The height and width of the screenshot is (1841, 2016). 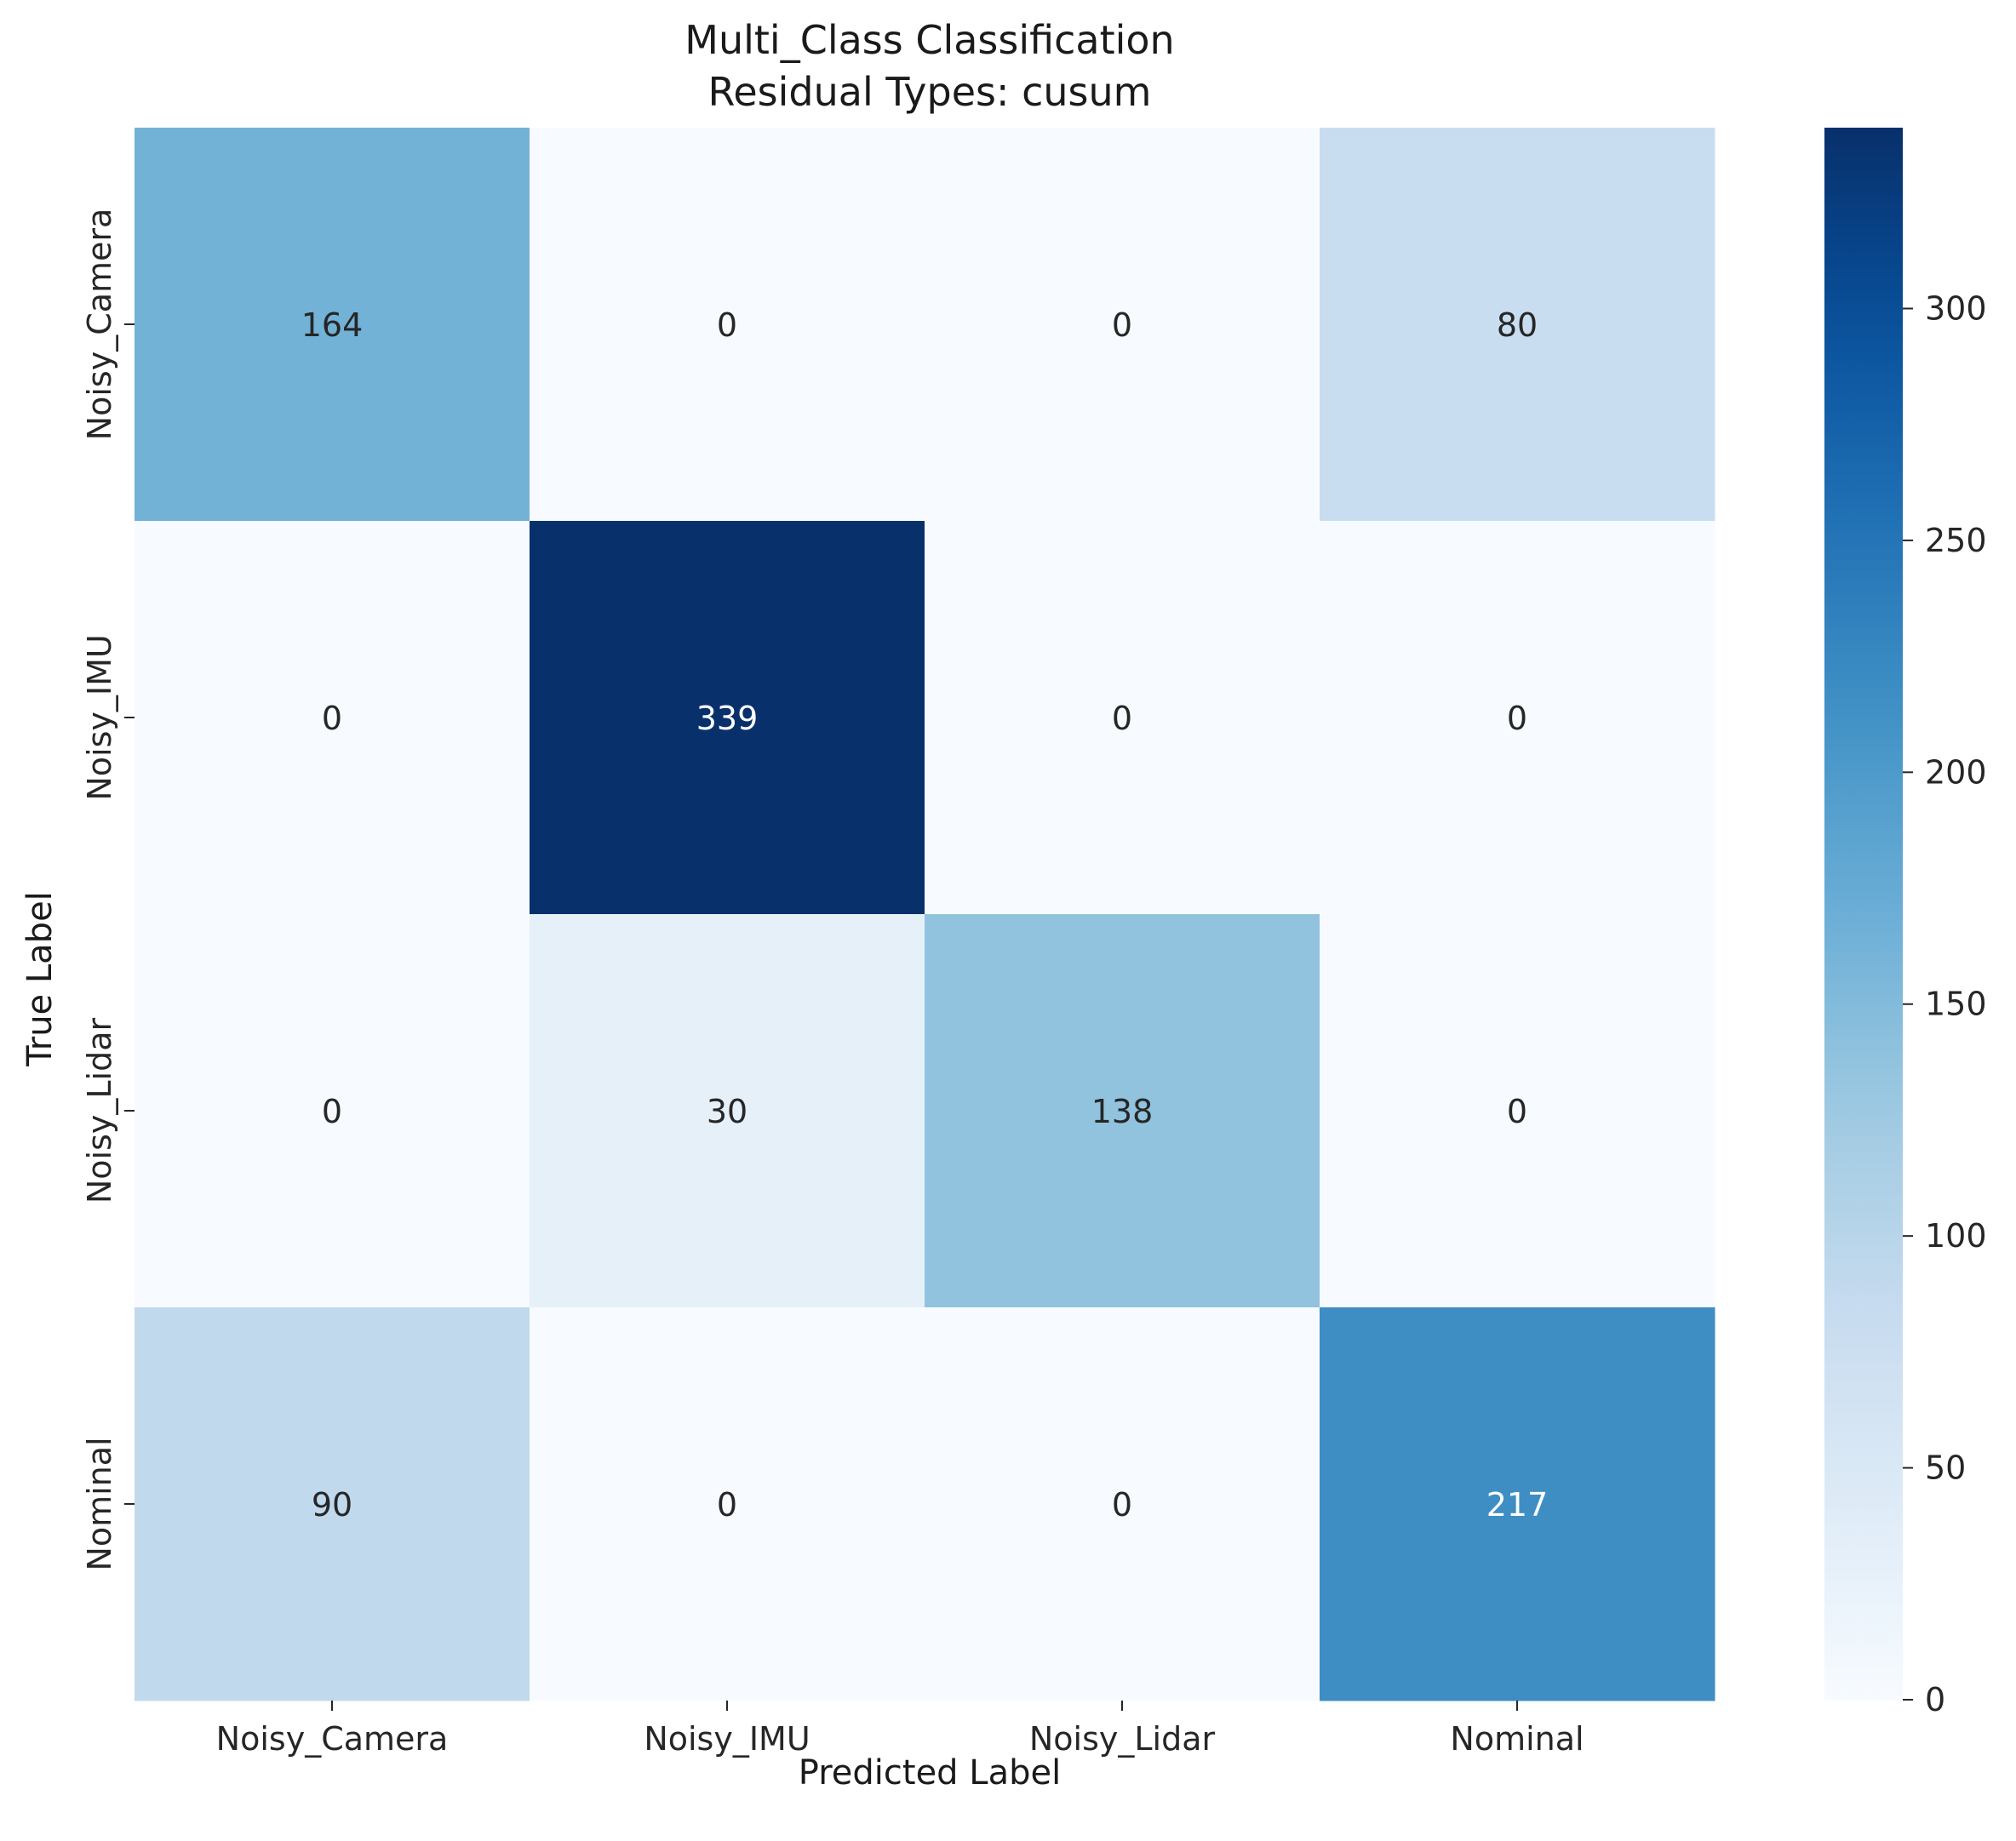 What do you see at coordinates (1956, 772) in the screenshot?
I see `colorbar-tick-label: 200` at bounding box center [1956, 772].